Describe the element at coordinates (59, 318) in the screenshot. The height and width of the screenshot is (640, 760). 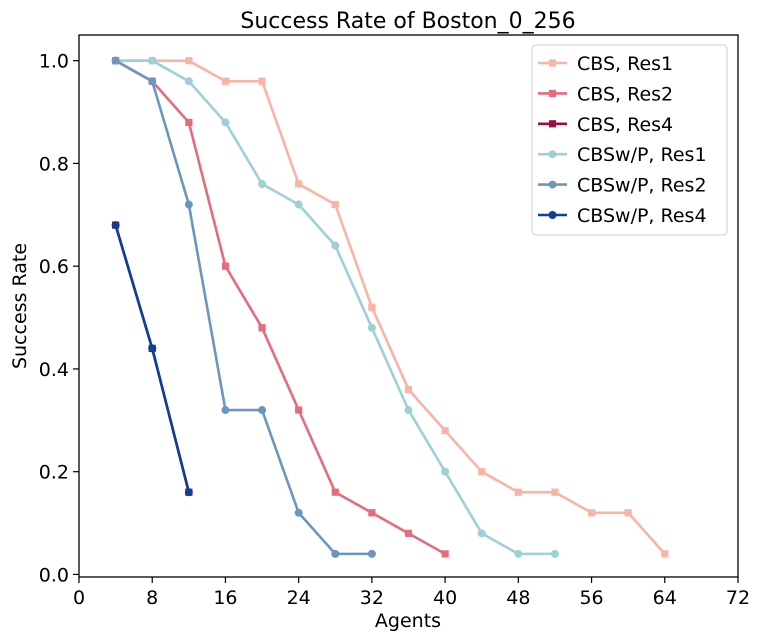
I see `y-axis: 0.0 0.2 0.4 0.6 0.8 1.0` at that location.